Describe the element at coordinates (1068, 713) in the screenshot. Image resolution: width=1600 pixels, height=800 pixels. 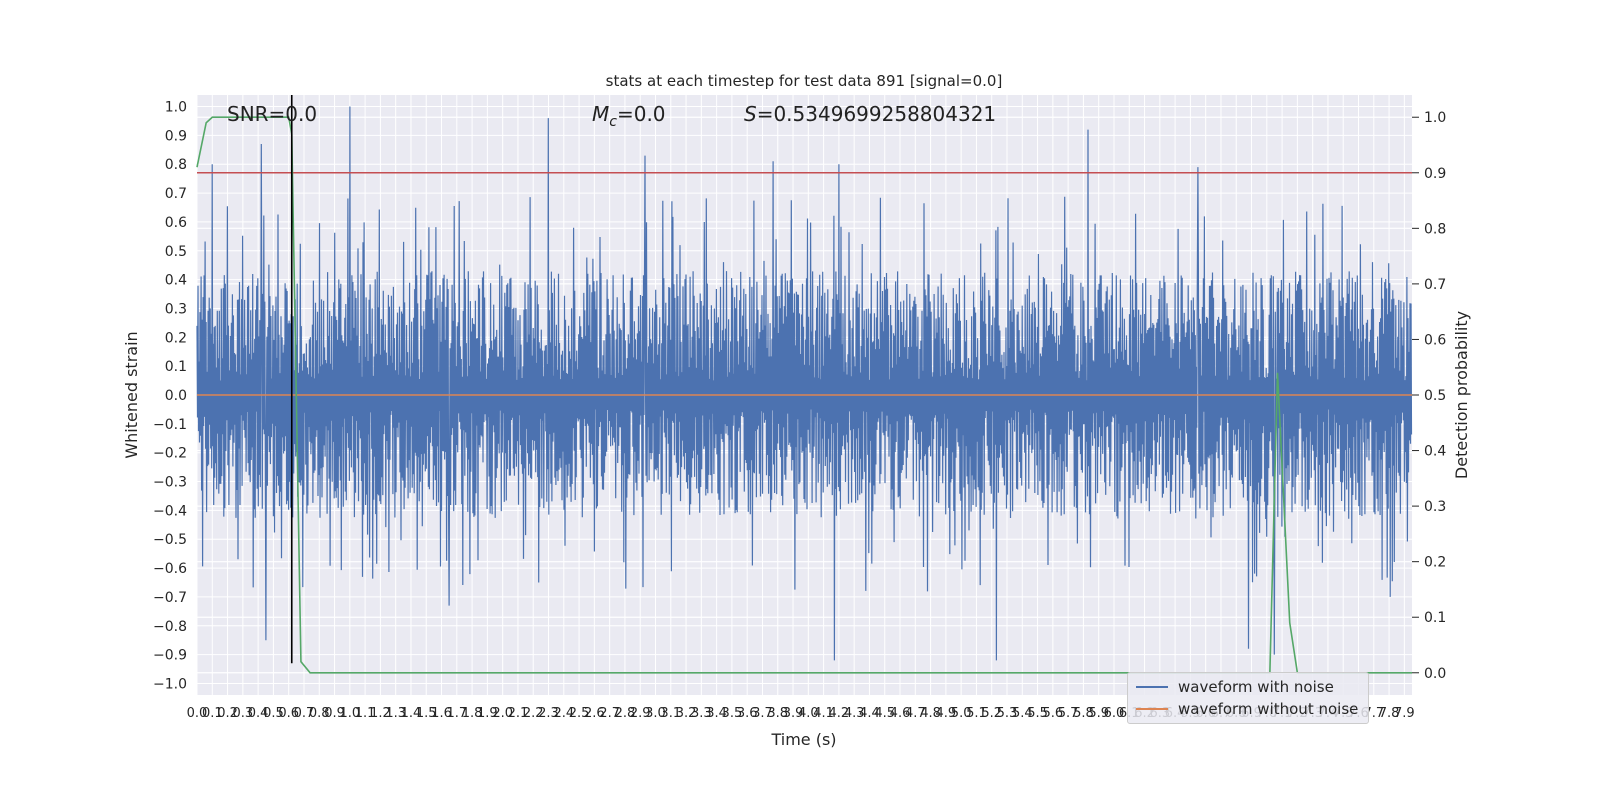
I see `x-tick-label: 5.7` at that location.